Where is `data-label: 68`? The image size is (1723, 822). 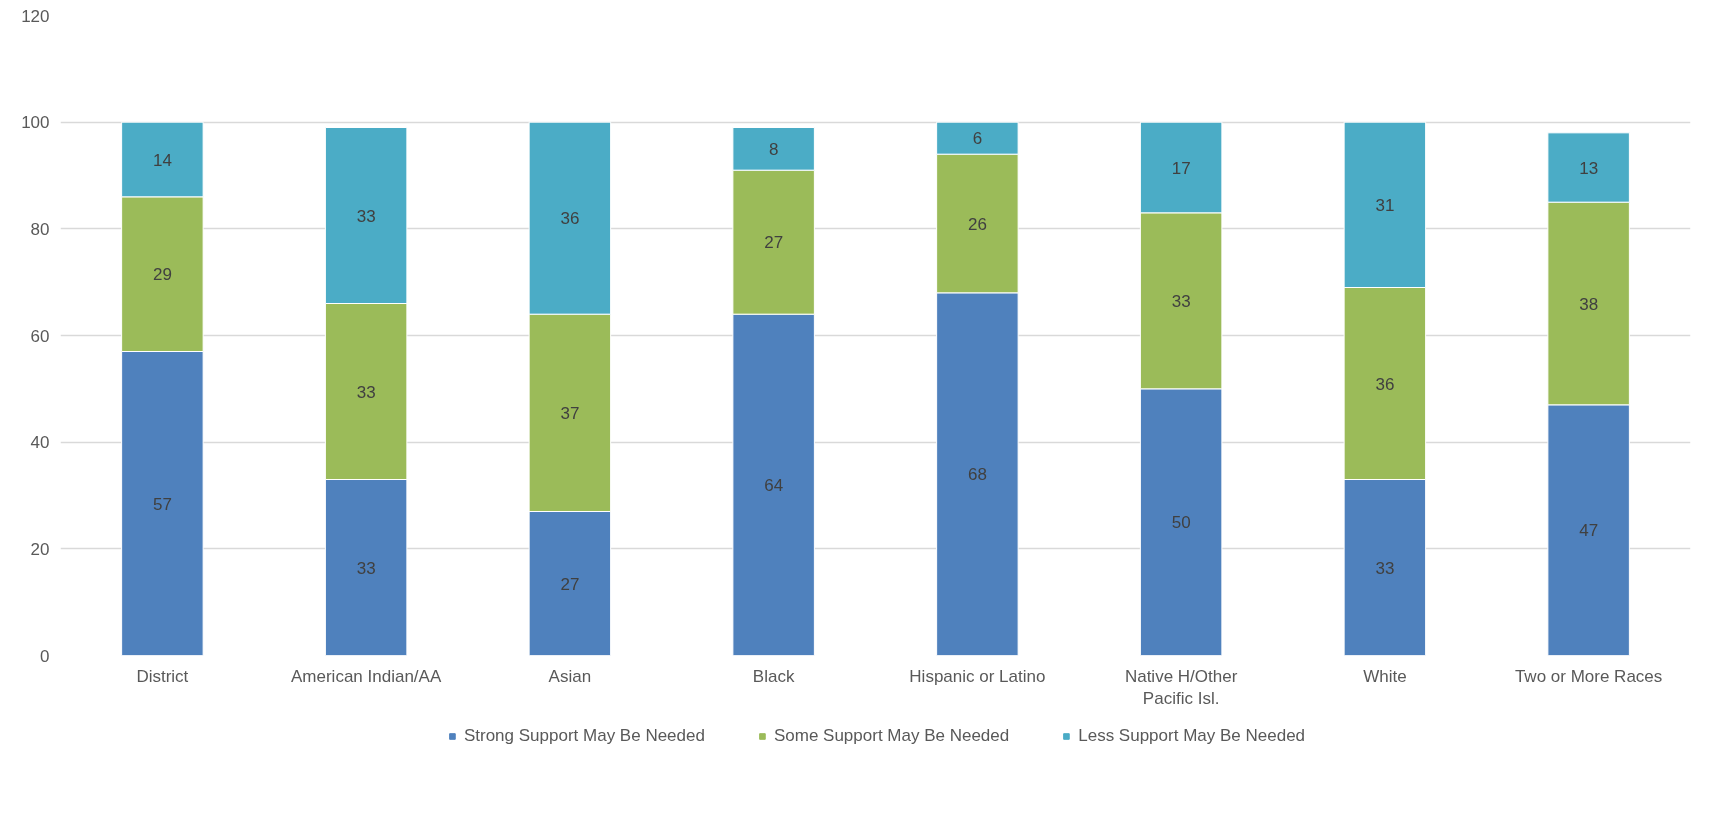 data-label: 68 is located at coordinates (977, 475).